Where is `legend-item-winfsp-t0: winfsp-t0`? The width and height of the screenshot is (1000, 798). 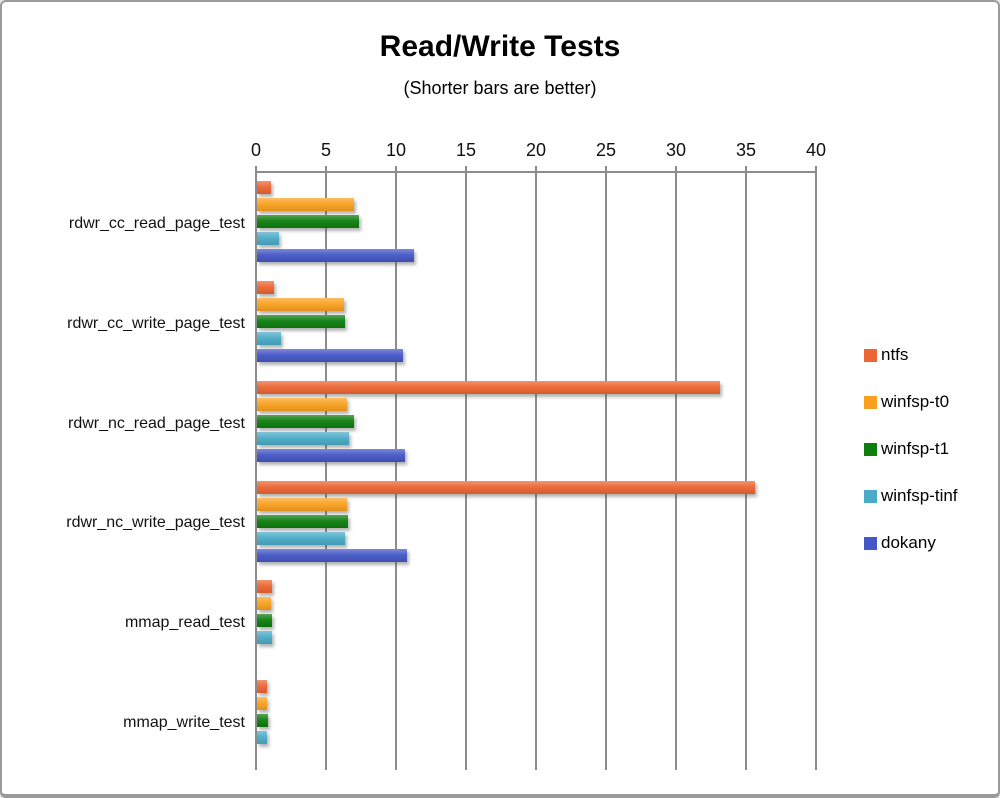 legend-item-winfsp-t0: winfsp-t0 is located at coordinates (911, 402).